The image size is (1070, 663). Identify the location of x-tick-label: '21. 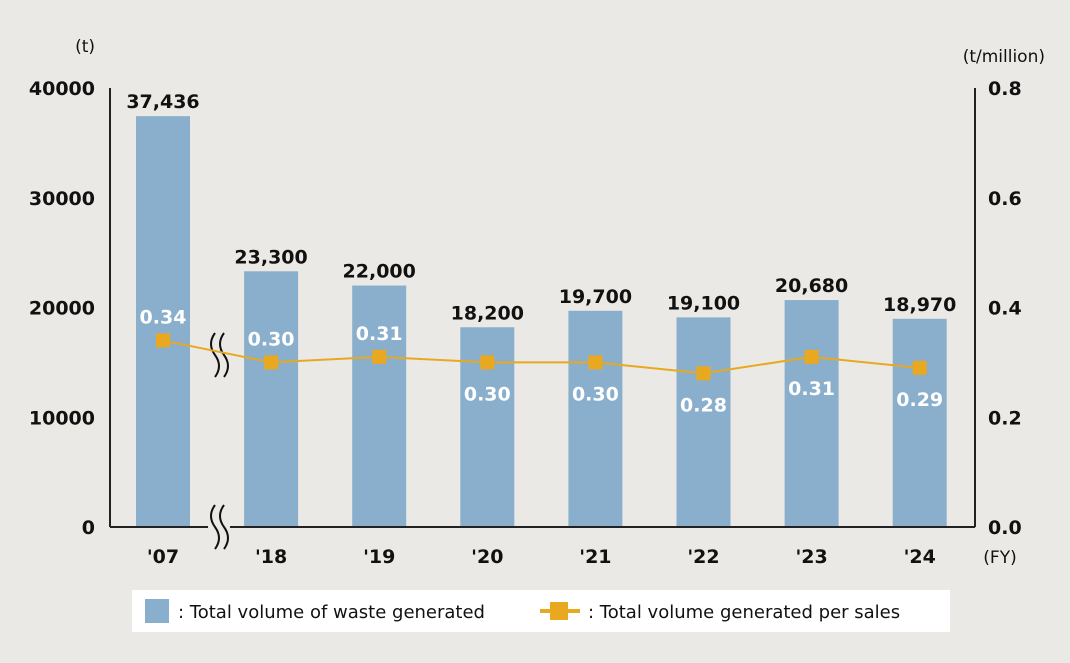
(595, 557).